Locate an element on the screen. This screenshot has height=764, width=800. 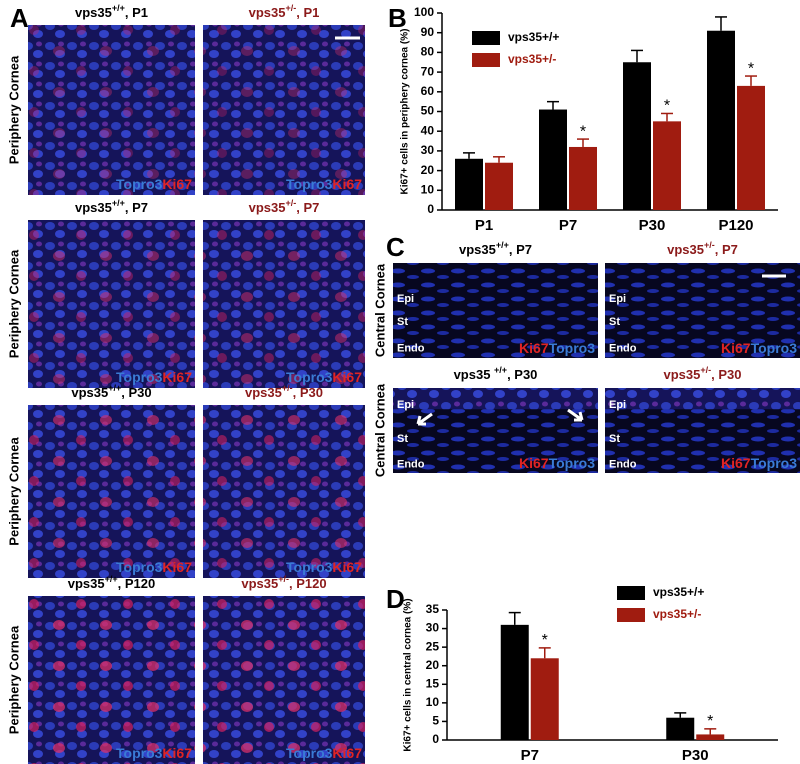
image-title: vps35 +/+, P30 is located at coordinates (496, 373).